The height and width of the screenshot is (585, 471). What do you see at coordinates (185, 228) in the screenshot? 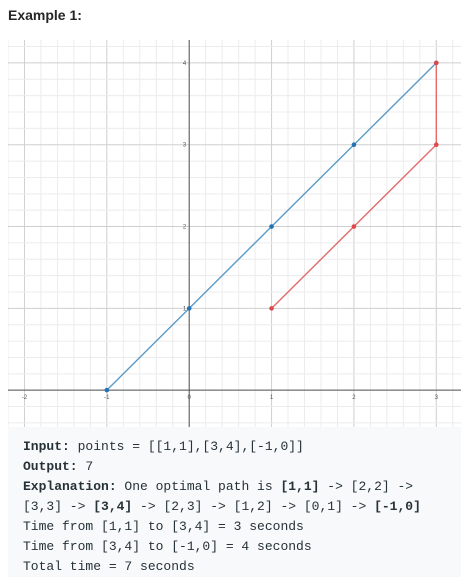
I see `y-tick-label: 2` at bounding box center [185, 228].